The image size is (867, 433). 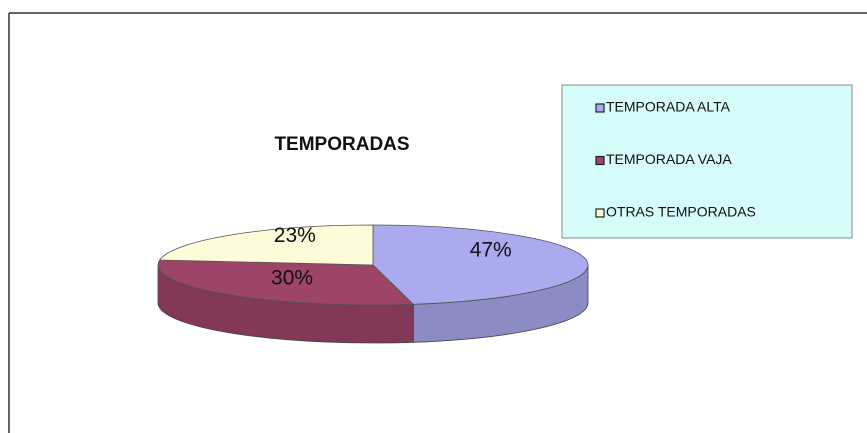 I want to click on value-label: 30%, so click(x=292, y=278).